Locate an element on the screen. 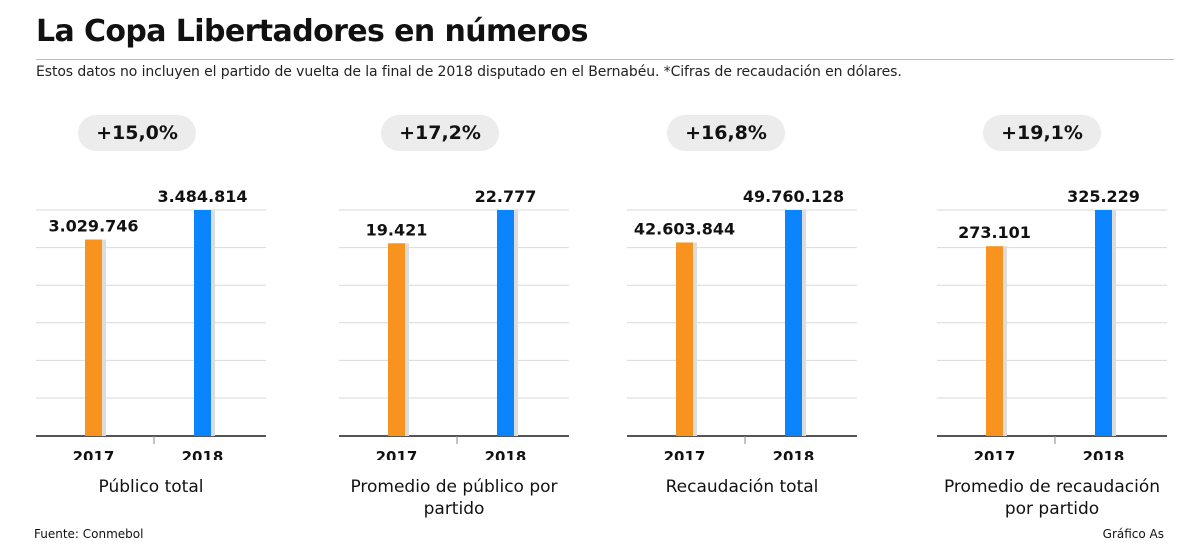 This screenshot has width=1200, height=549. data-label: 3.484.814 is located at coordinates (202, 196).